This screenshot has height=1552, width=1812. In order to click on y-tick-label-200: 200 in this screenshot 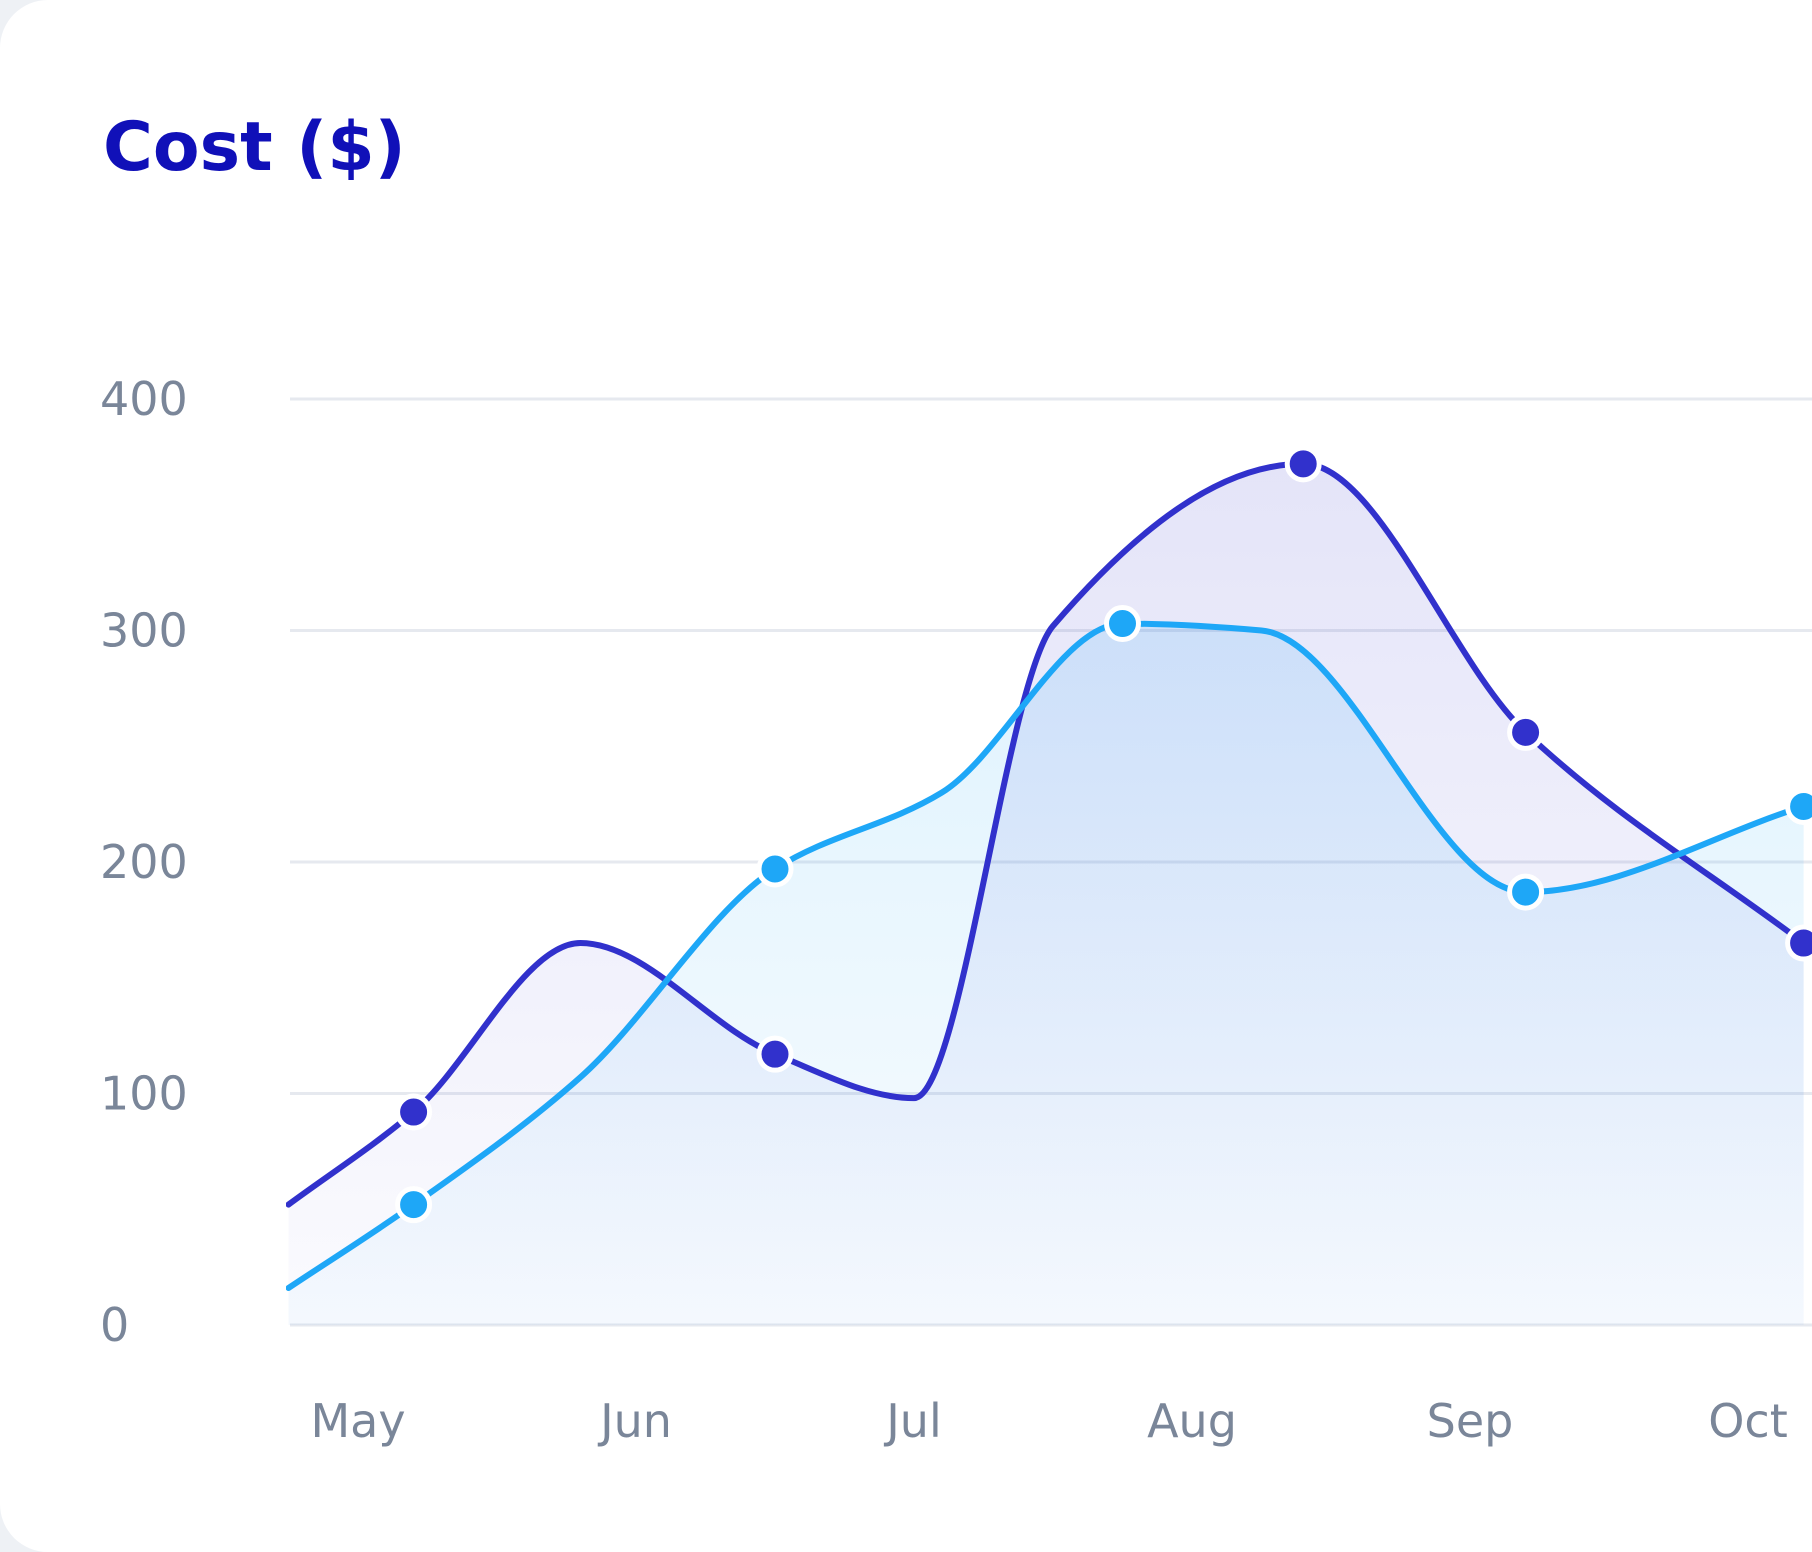, I will do `click(144, 862)`.